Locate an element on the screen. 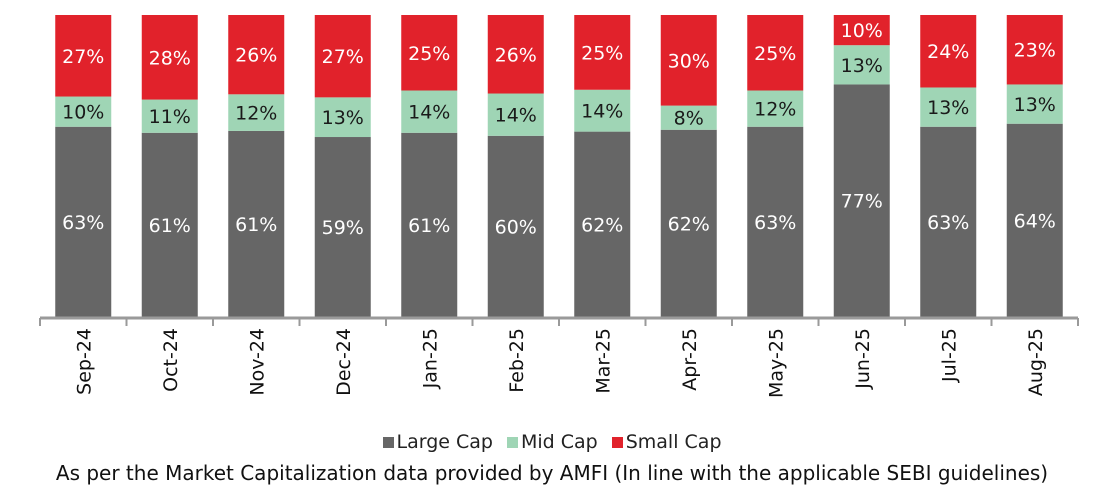 The image size is (1104, 498). data-label-mid-cap-dec-24: 13% is located at coordinates (343, 118).